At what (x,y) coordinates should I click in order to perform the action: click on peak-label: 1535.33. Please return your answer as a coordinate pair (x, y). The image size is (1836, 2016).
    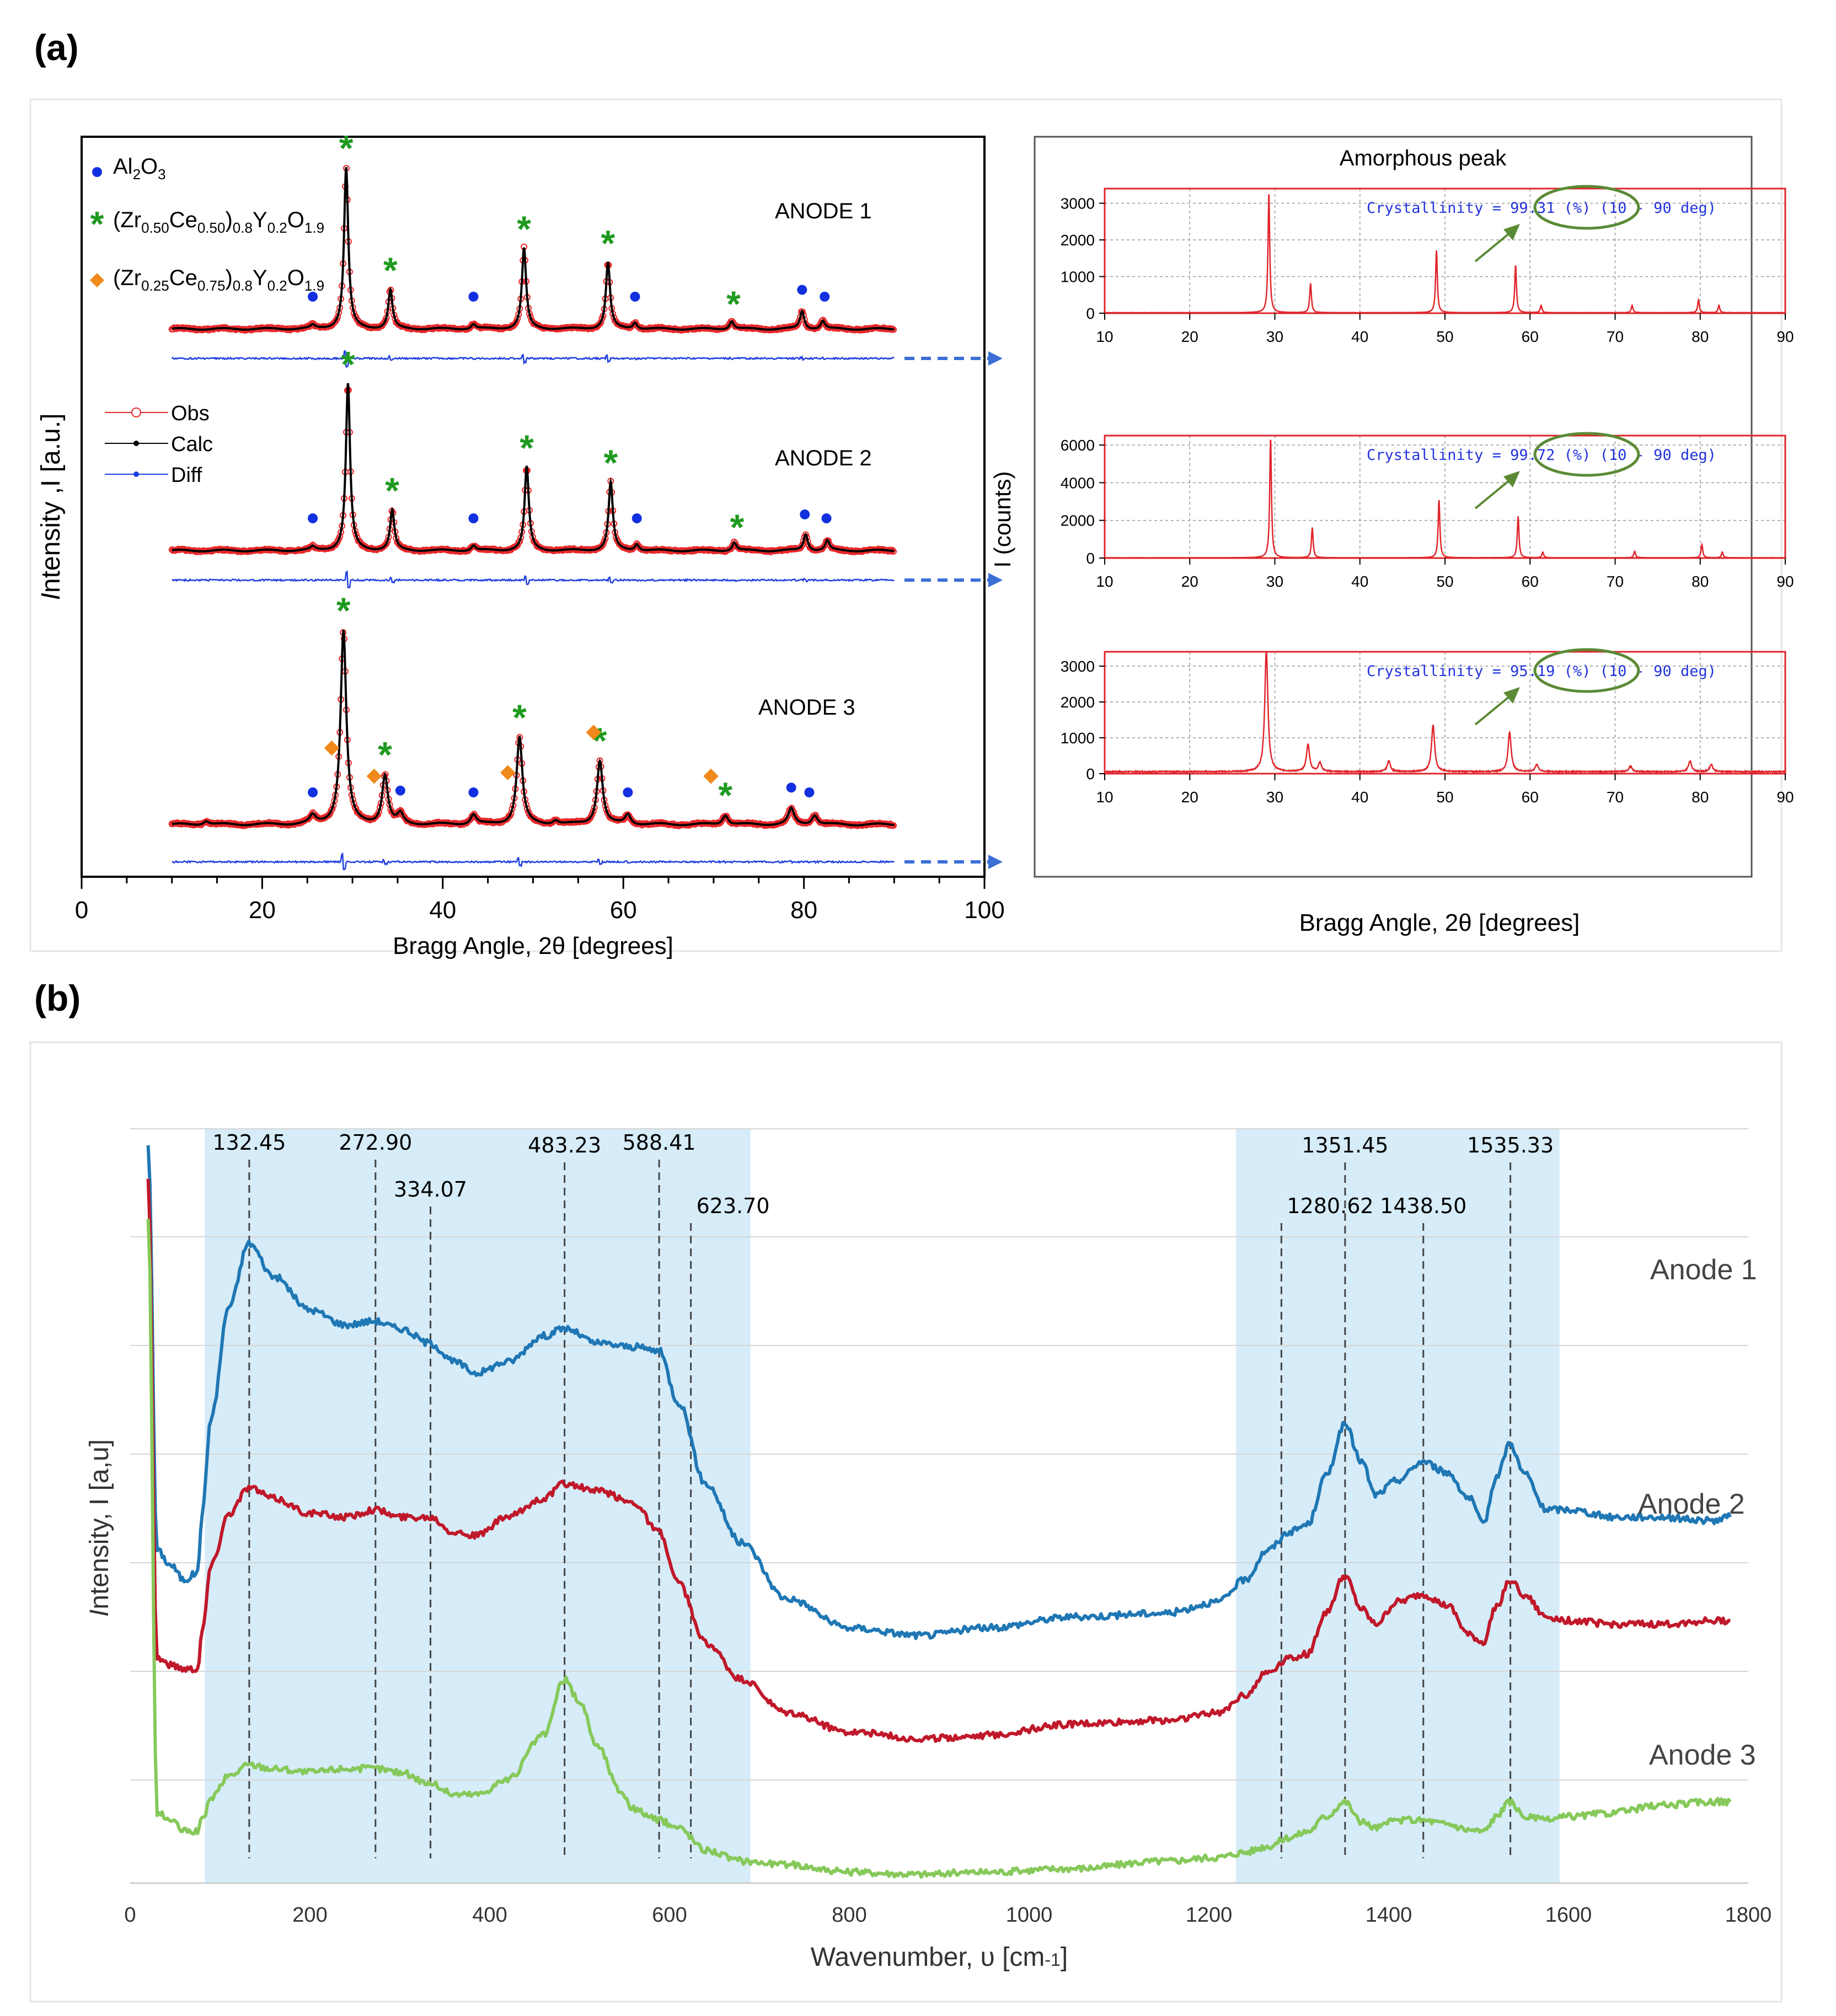
    Looking at the image, I should click on (1510, 1145).